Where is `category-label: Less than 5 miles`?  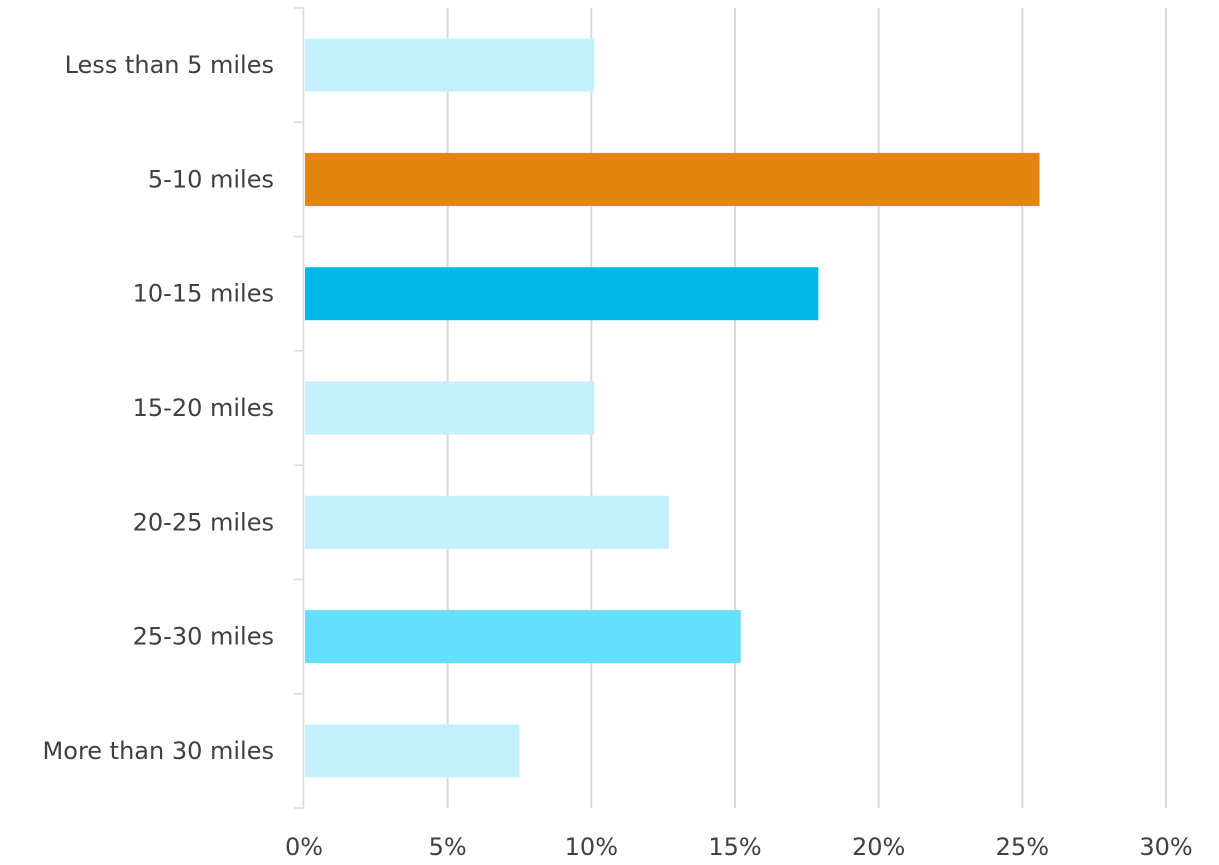
category-label: Less than 5 miles is located at coordinates (169, 65).